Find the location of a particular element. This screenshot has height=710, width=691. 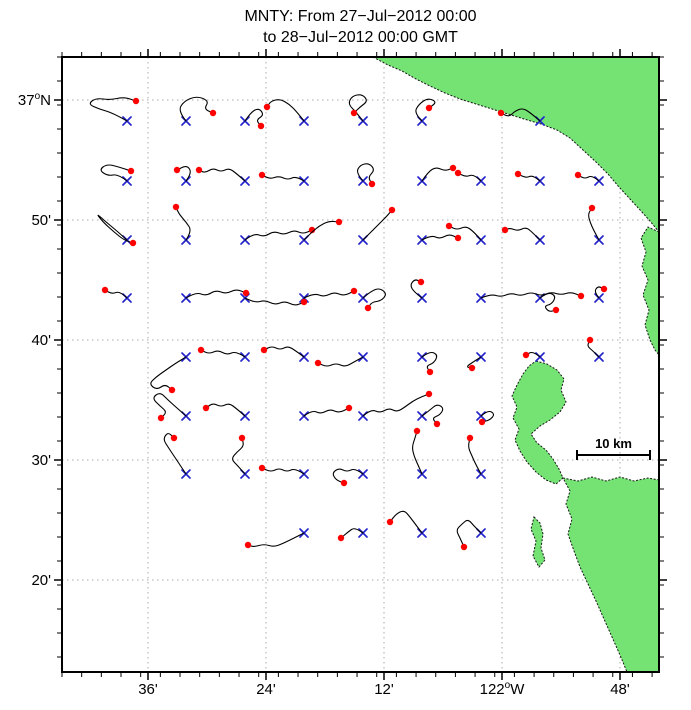

scale-bar: 10 km is located at coordinates (613, 448).